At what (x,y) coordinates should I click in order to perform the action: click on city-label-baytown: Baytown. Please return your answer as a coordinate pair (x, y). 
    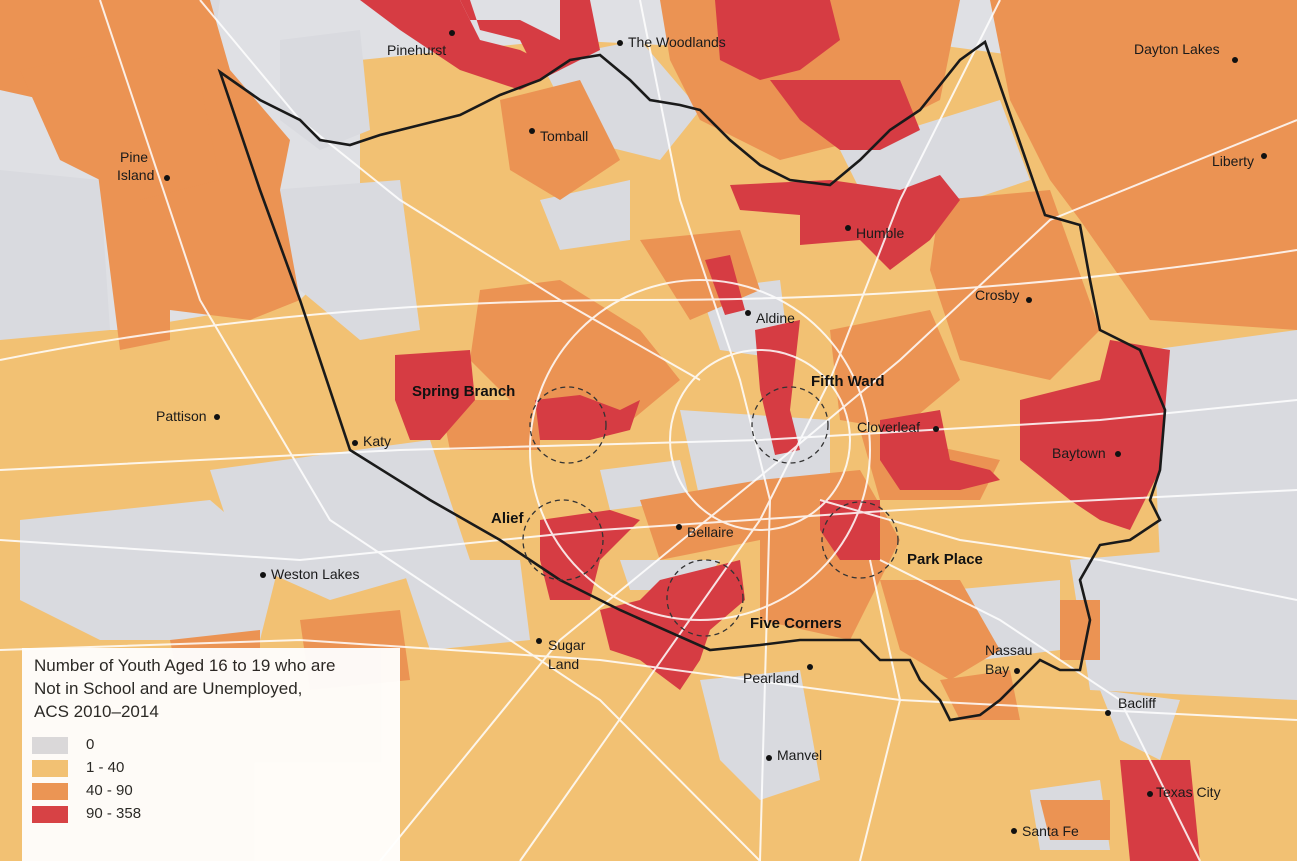
    Looking at the image, I should click on (1079, 453).